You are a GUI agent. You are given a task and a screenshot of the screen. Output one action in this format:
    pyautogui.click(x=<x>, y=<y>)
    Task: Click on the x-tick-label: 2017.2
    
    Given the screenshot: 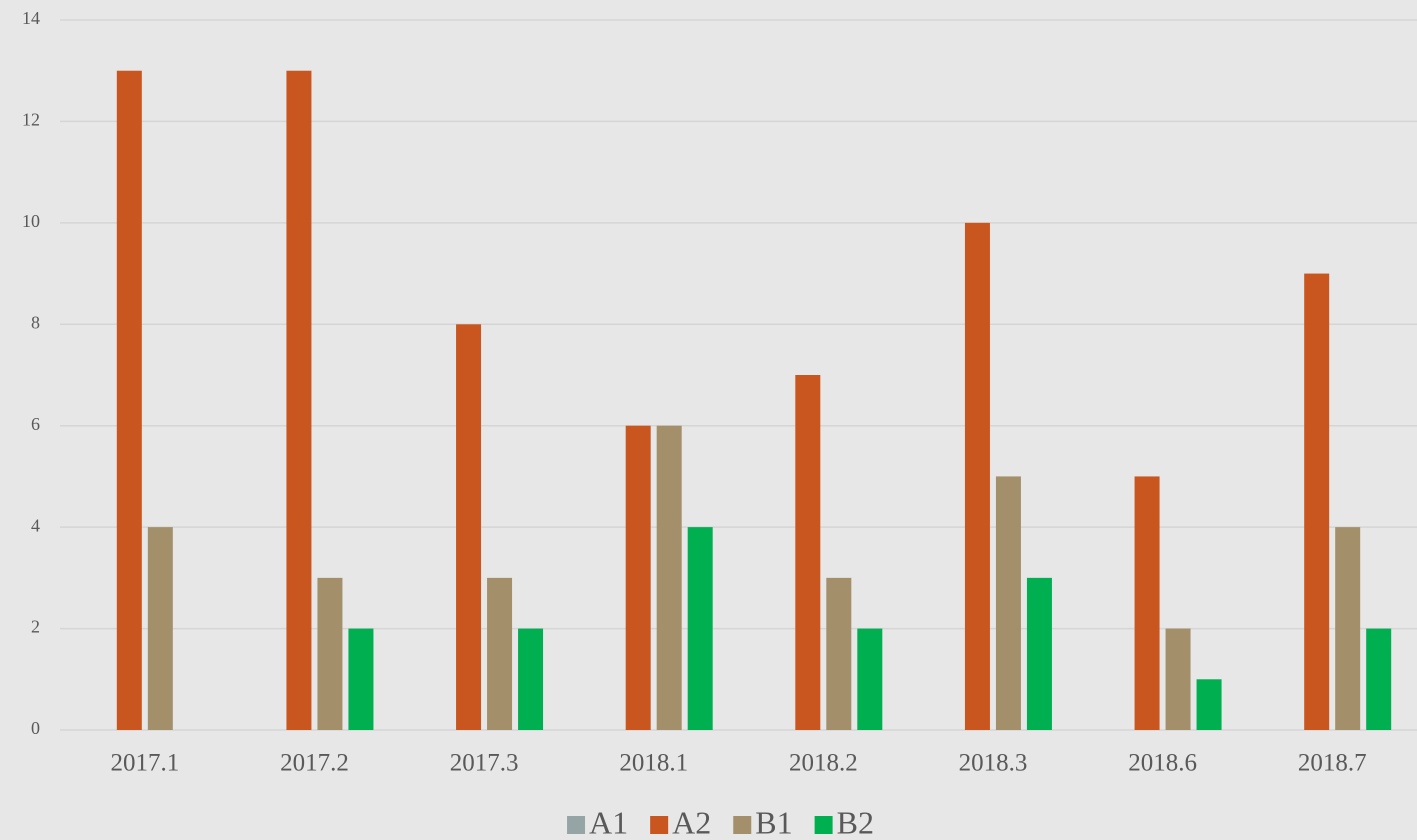 What is the action you would take?
    pyautogui.click(x=314, y=763)
    